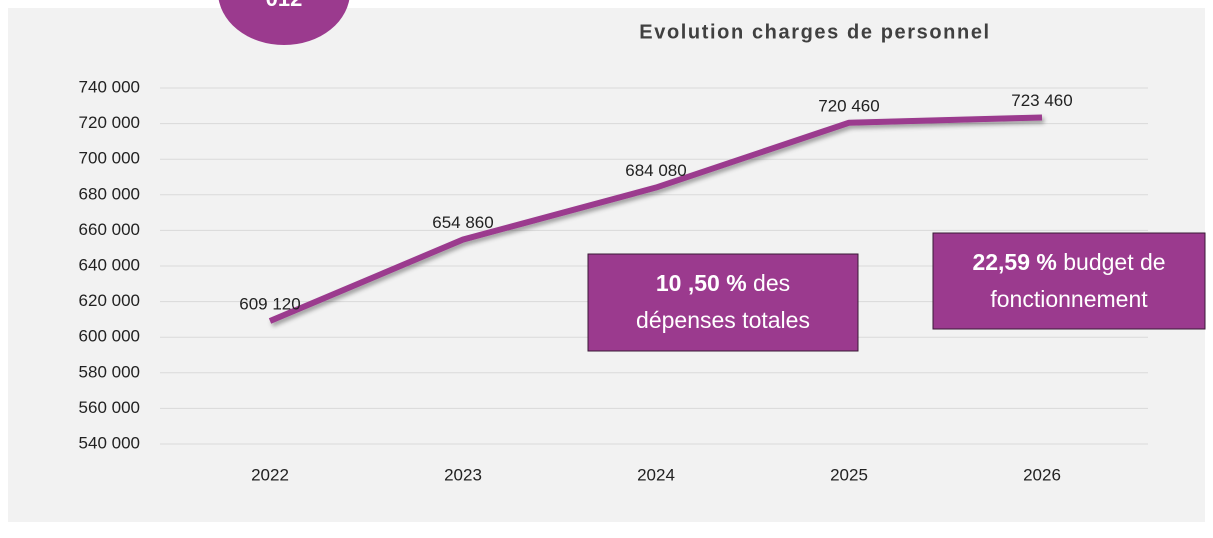 The image size is (1213, 538). I want to click on x-tick-label: 2023, so click(463, 474).